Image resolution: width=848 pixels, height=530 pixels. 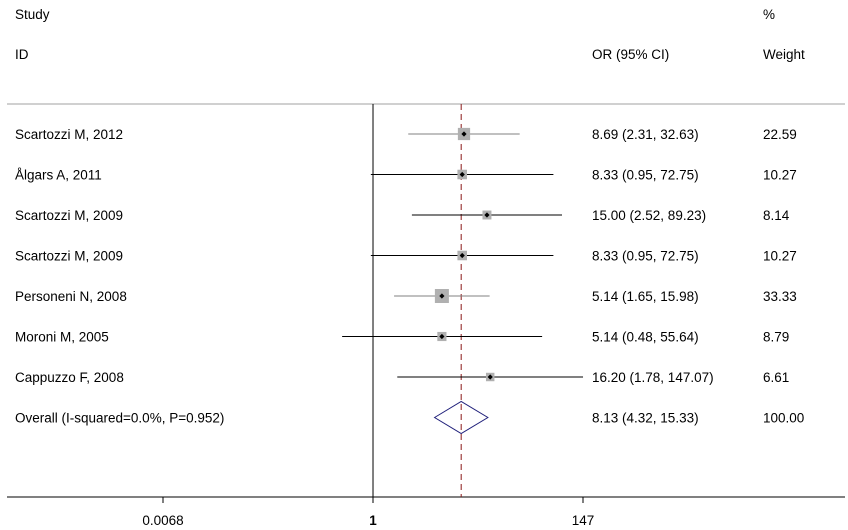 I want to click on header-ci: OR (95% CI), so click(x=630, y=54).